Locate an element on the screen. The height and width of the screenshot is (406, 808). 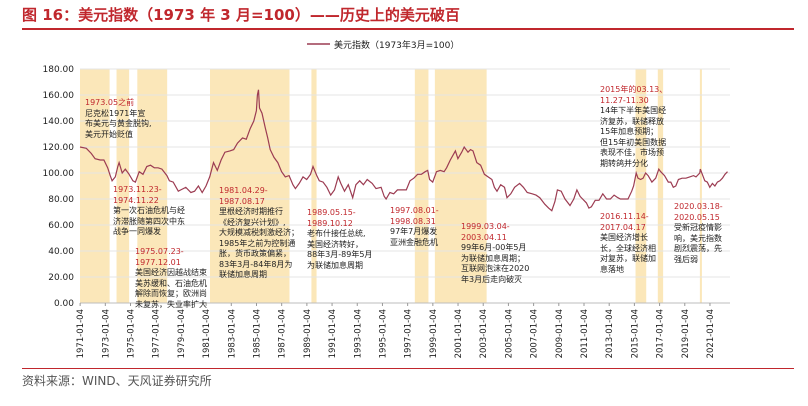
y-tick-label: 20.00 is located at coordinates (61, 278).